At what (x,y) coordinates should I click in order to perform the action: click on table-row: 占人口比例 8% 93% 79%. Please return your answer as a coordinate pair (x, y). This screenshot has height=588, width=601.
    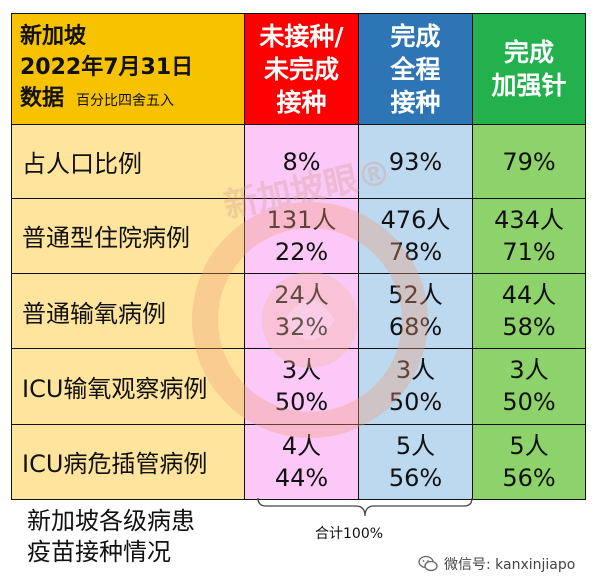
    Looking at the image, I should click on (298, 161).